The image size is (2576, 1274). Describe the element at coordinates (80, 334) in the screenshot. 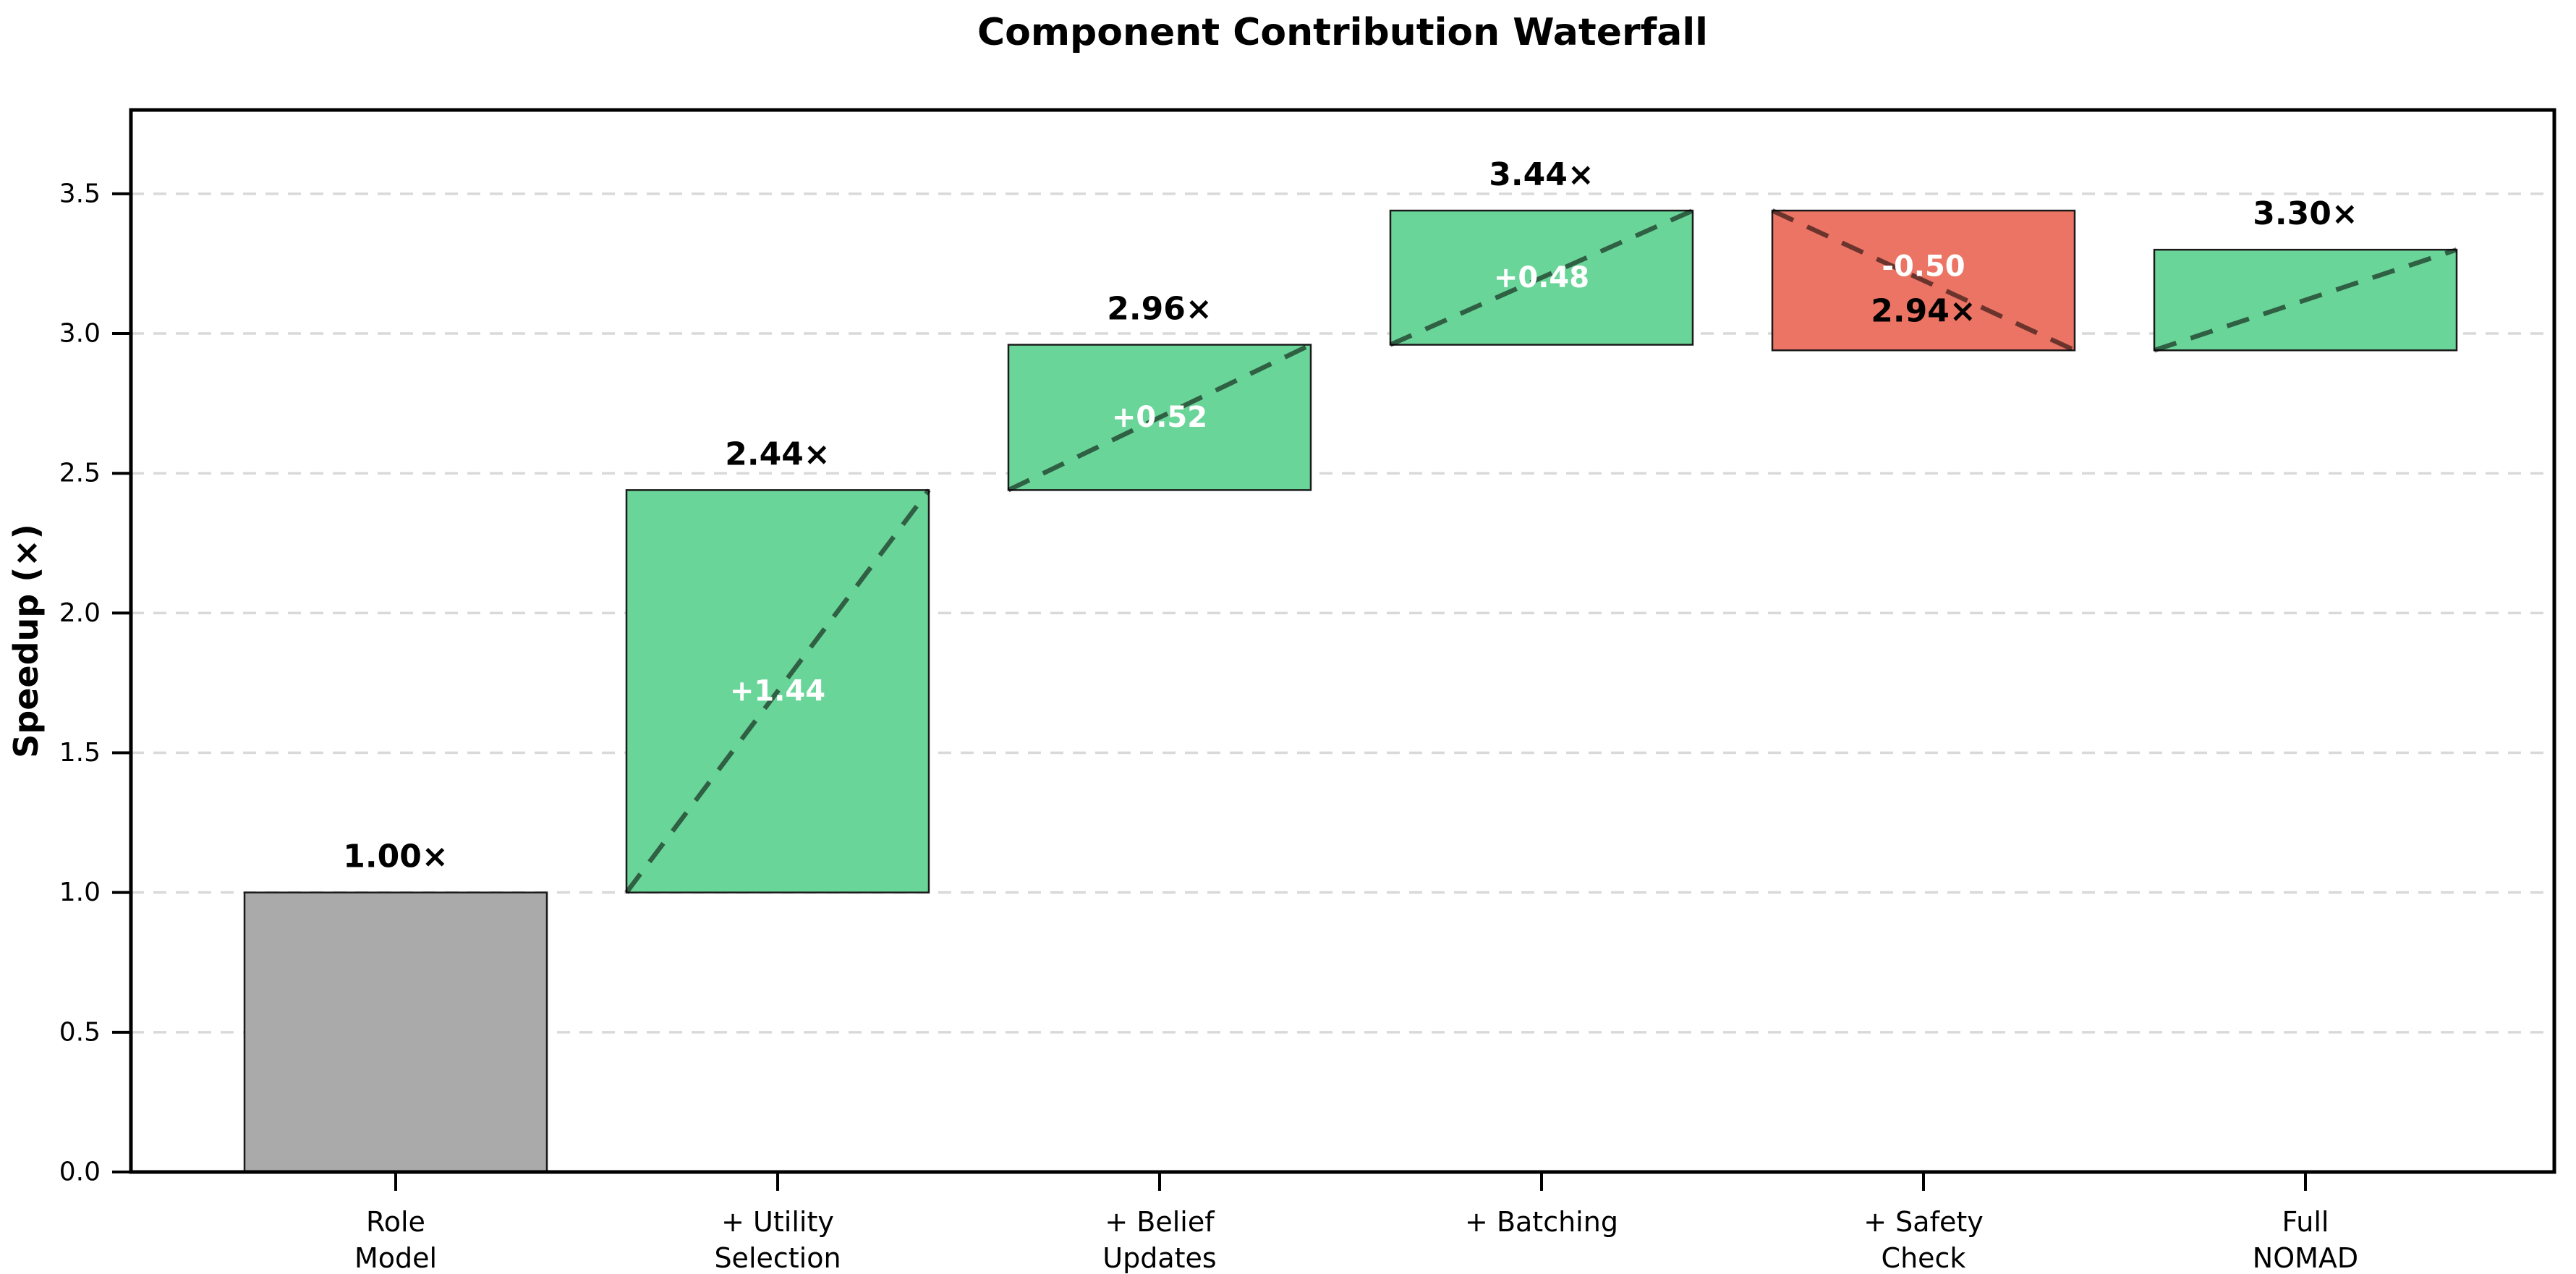

I see `y-tick-label: 3.0` at that location.